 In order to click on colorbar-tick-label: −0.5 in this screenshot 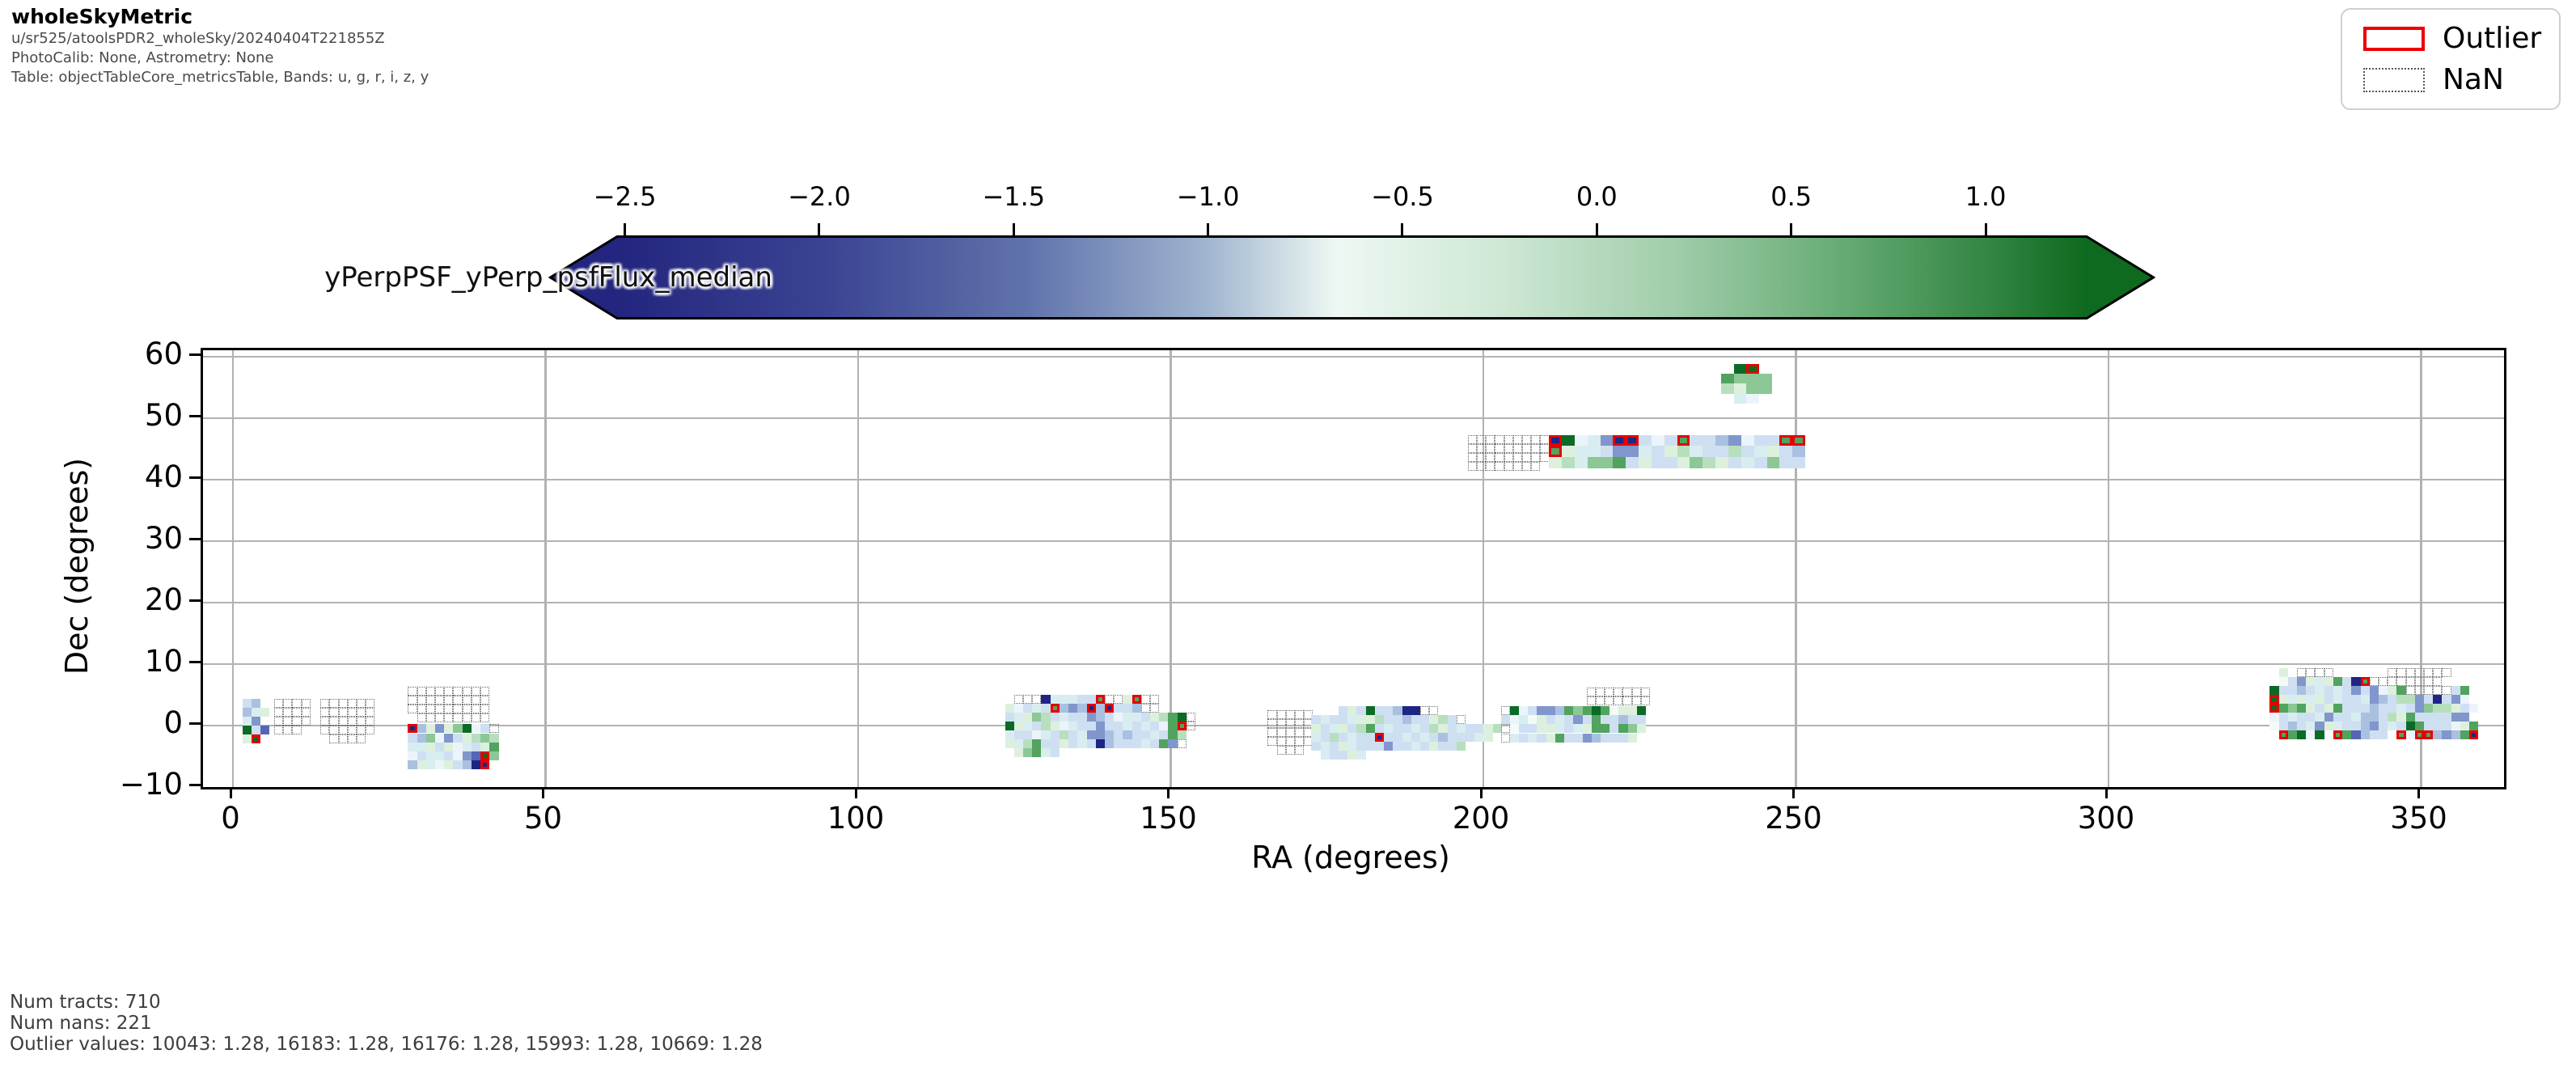, I will do `click(1403, 196)`.